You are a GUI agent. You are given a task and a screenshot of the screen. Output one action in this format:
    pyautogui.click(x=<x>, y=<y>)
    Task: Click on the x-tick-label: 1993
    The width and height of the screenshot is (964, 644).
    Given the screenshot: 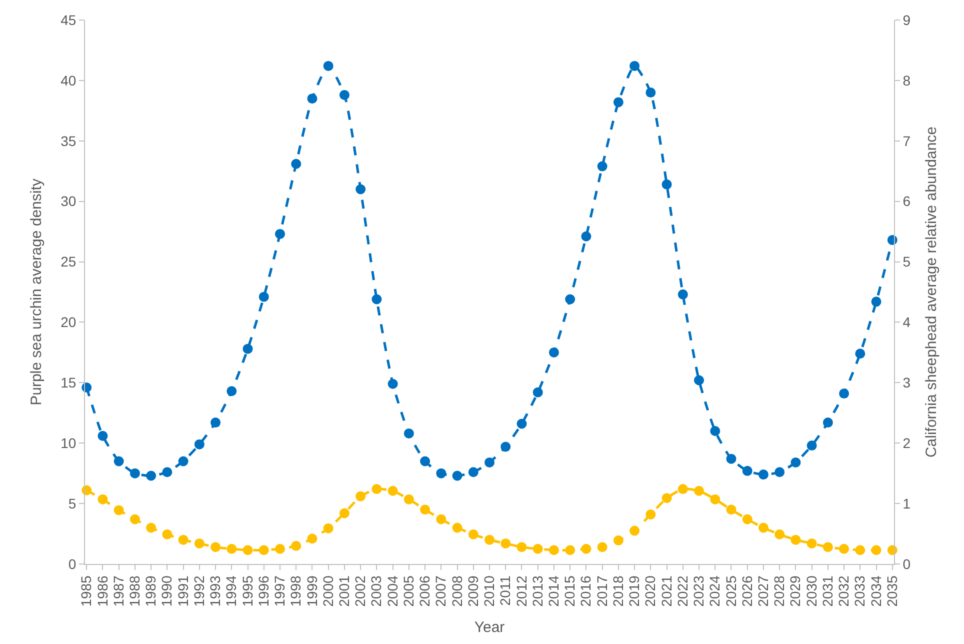 What is the action you would take?
    pyautogui.click(x=215, y=591)
    